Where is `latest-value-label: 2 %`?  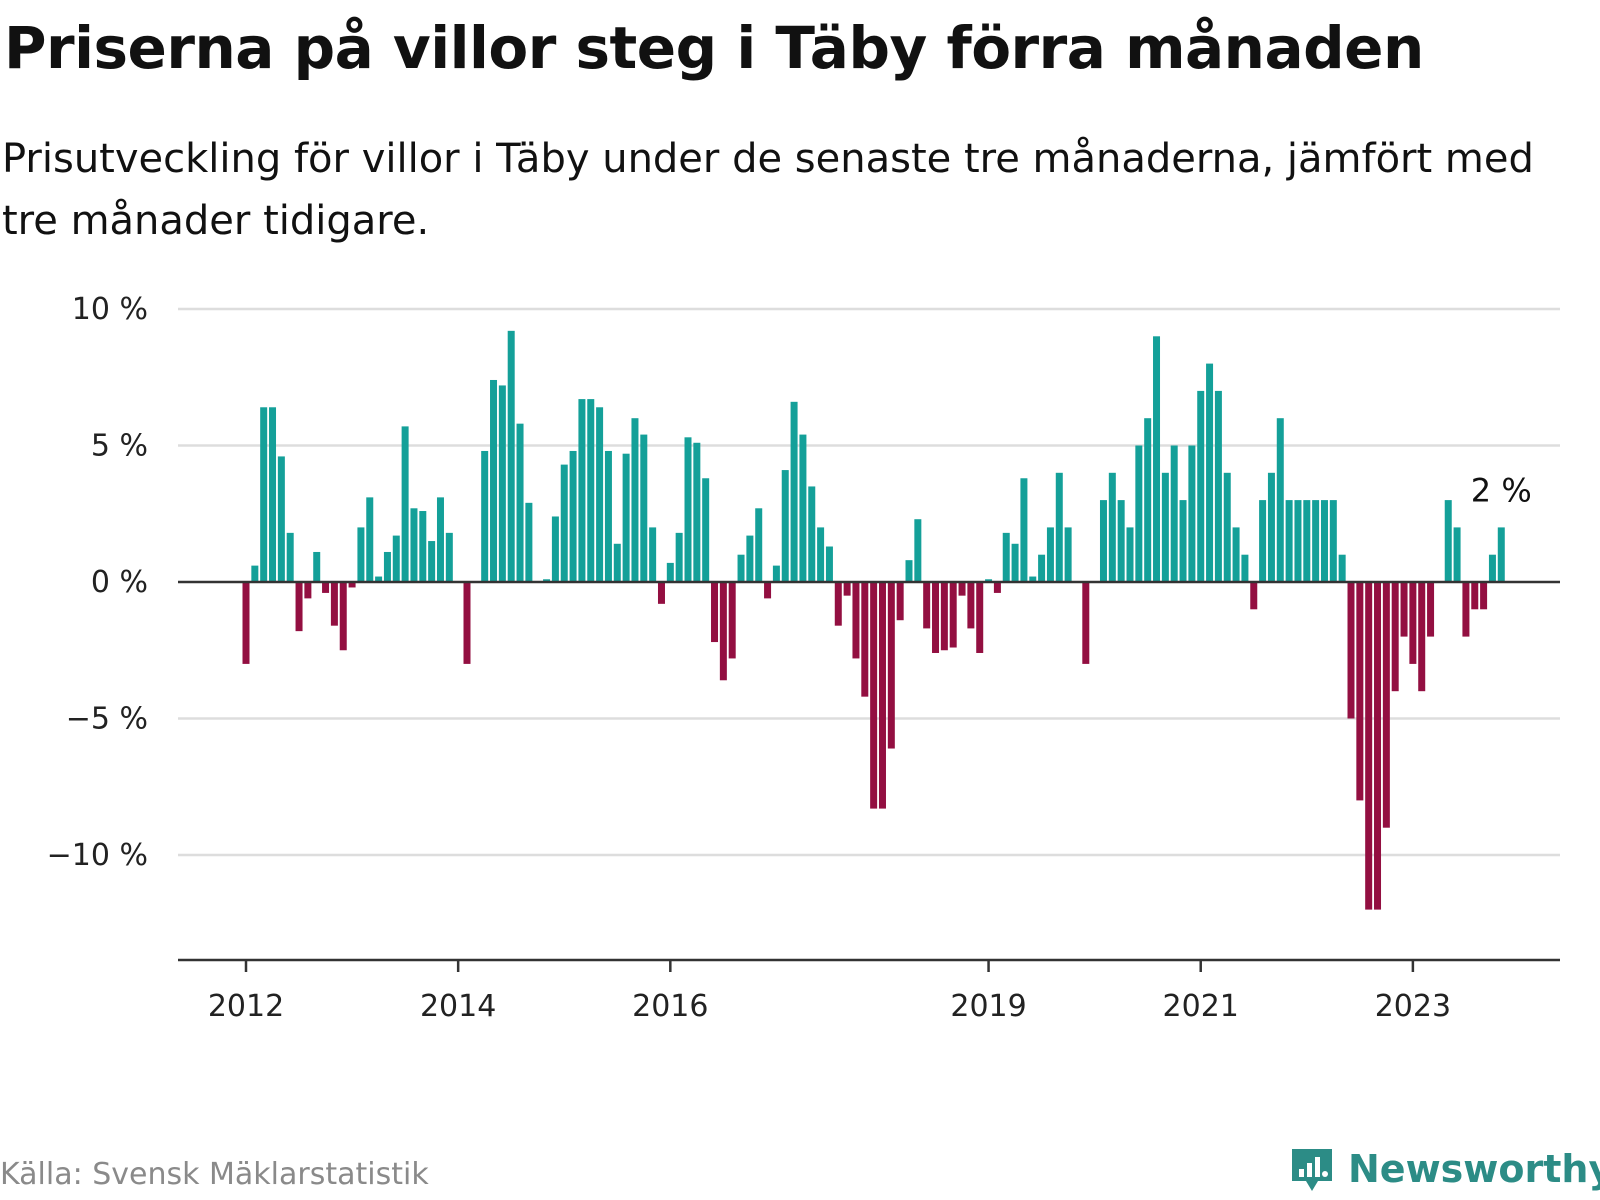
latest-value-label: 2 % is located at coordinates (1501, 490).